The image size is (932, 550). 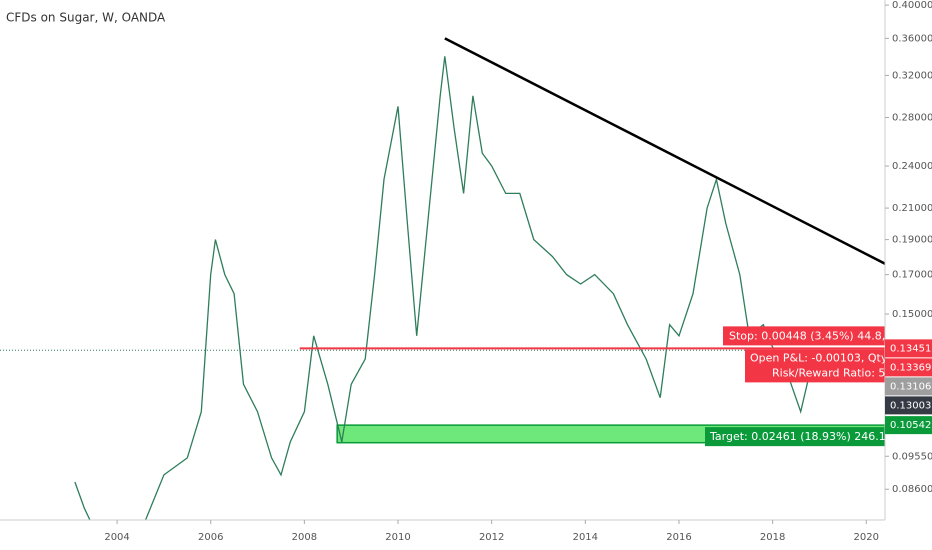 What do you see at coordinates (832, 357) in the screenshot?
I see `pnl-label: Open P&L: -0.00103, Qty: 558` at bounding box center [832, 357].